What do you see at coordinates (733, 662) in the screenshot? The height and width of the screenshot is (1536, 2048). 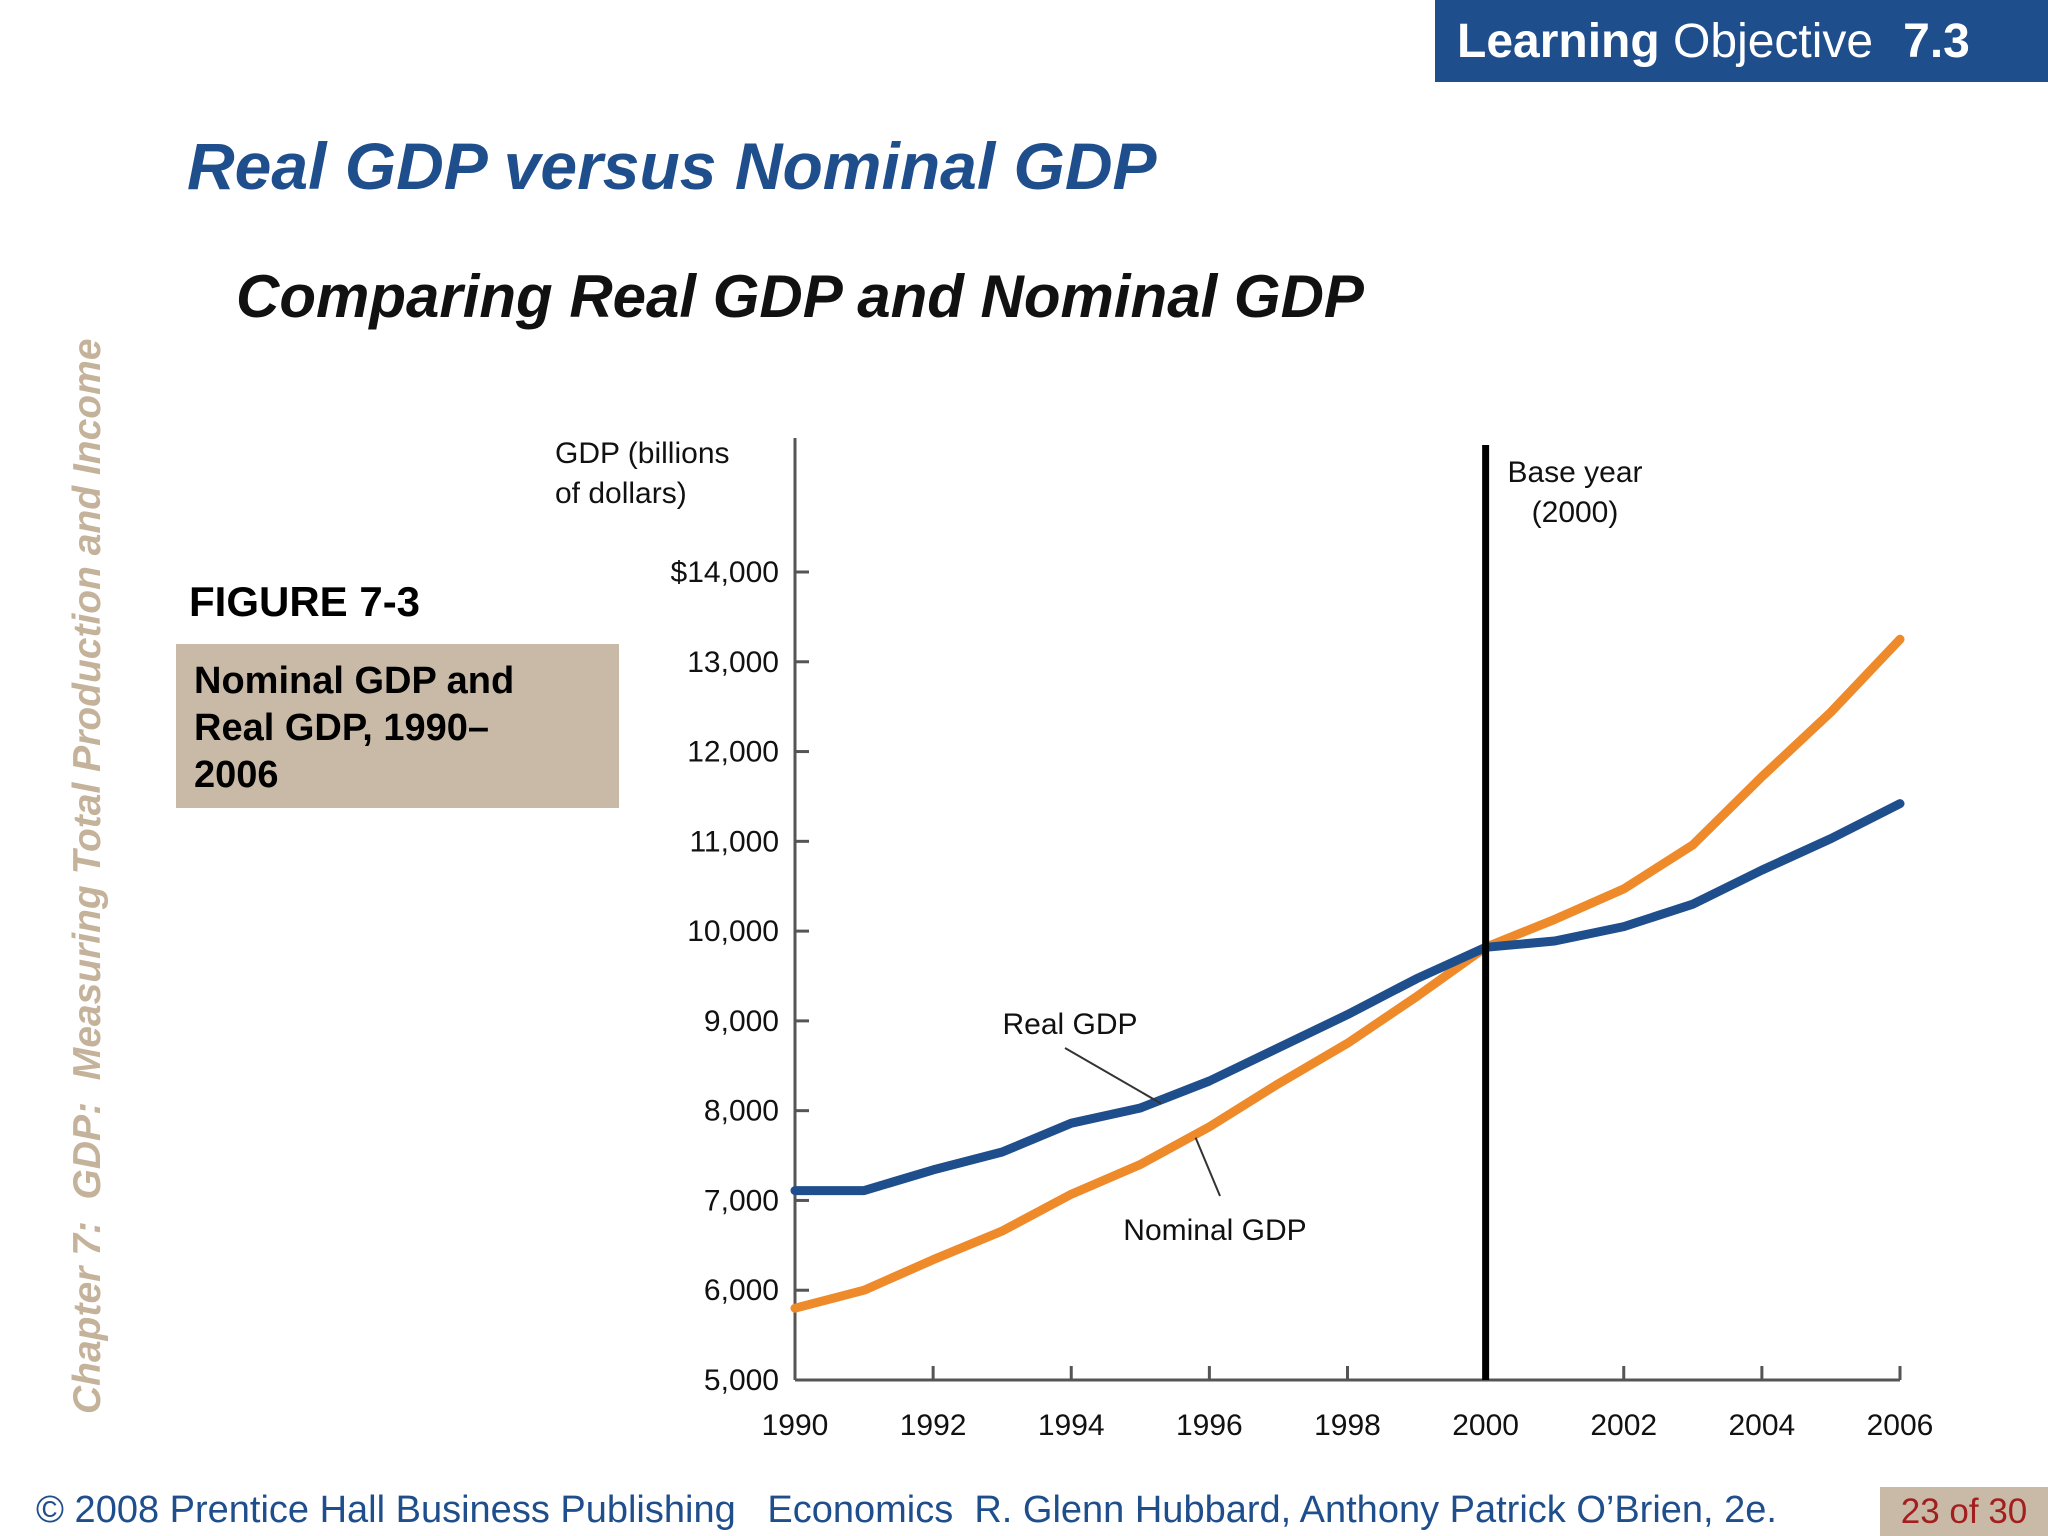 I see `y-tick-label: 13,000` at bounding box center [733, 662].